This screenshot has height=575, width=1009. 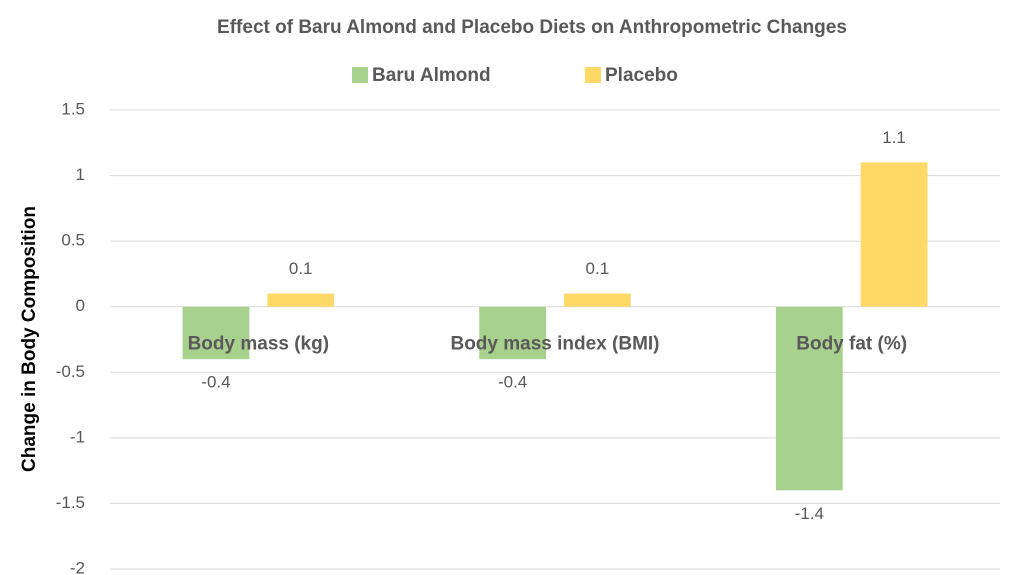 I want to click on y-tick-label: 1, so click(x=80, y=174).